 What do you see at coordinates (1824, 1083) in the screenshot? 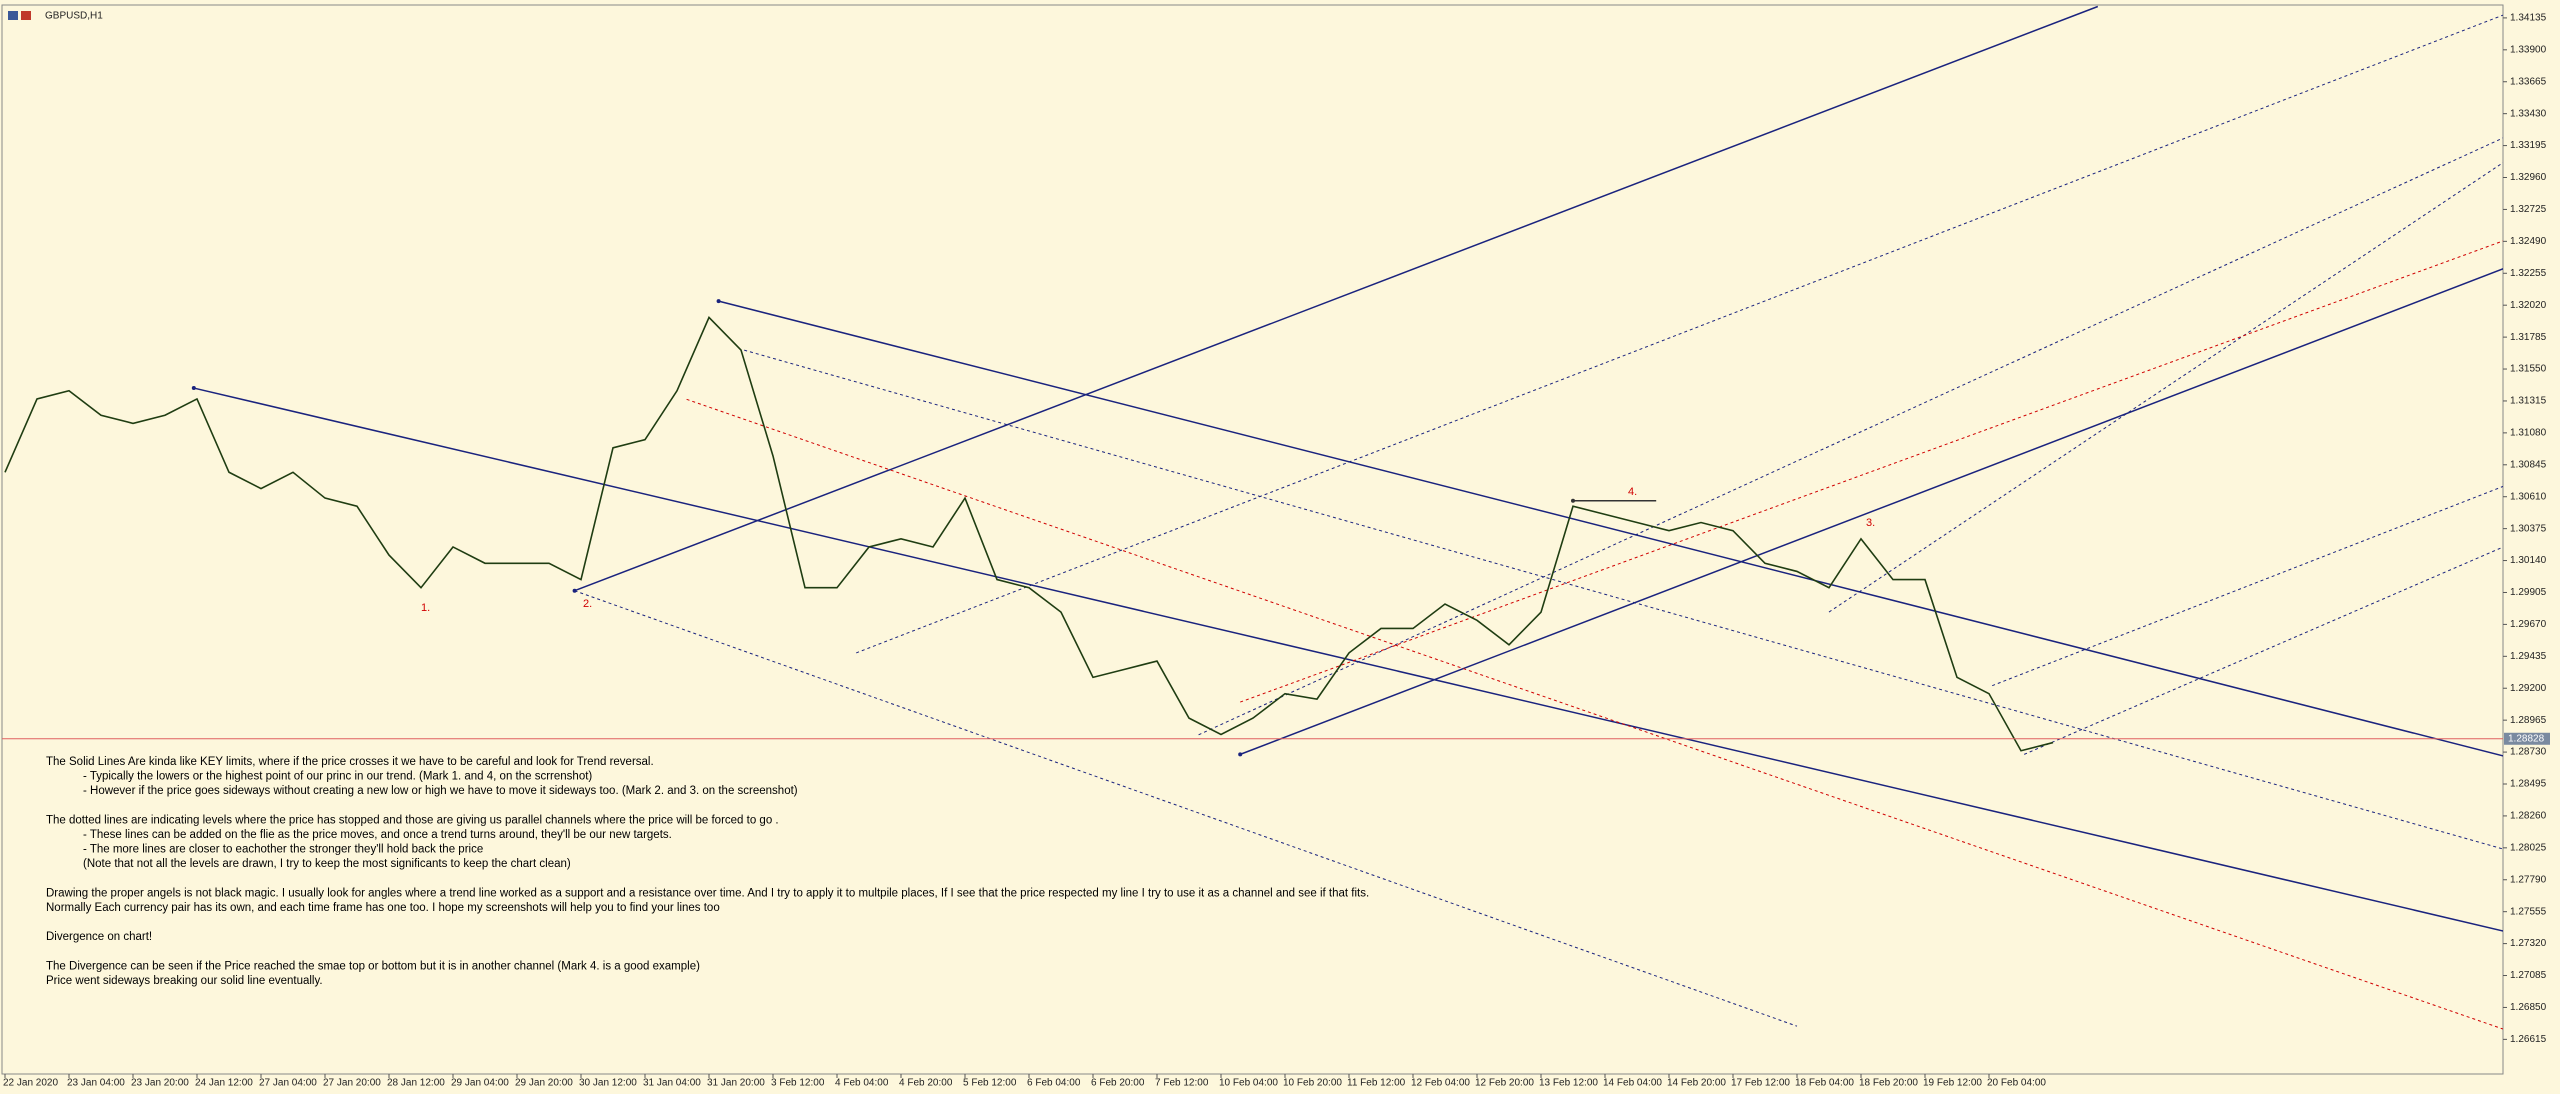
I see `x-tick-label: 18 Feb 04:00` at bounding box center [1824, 1083].